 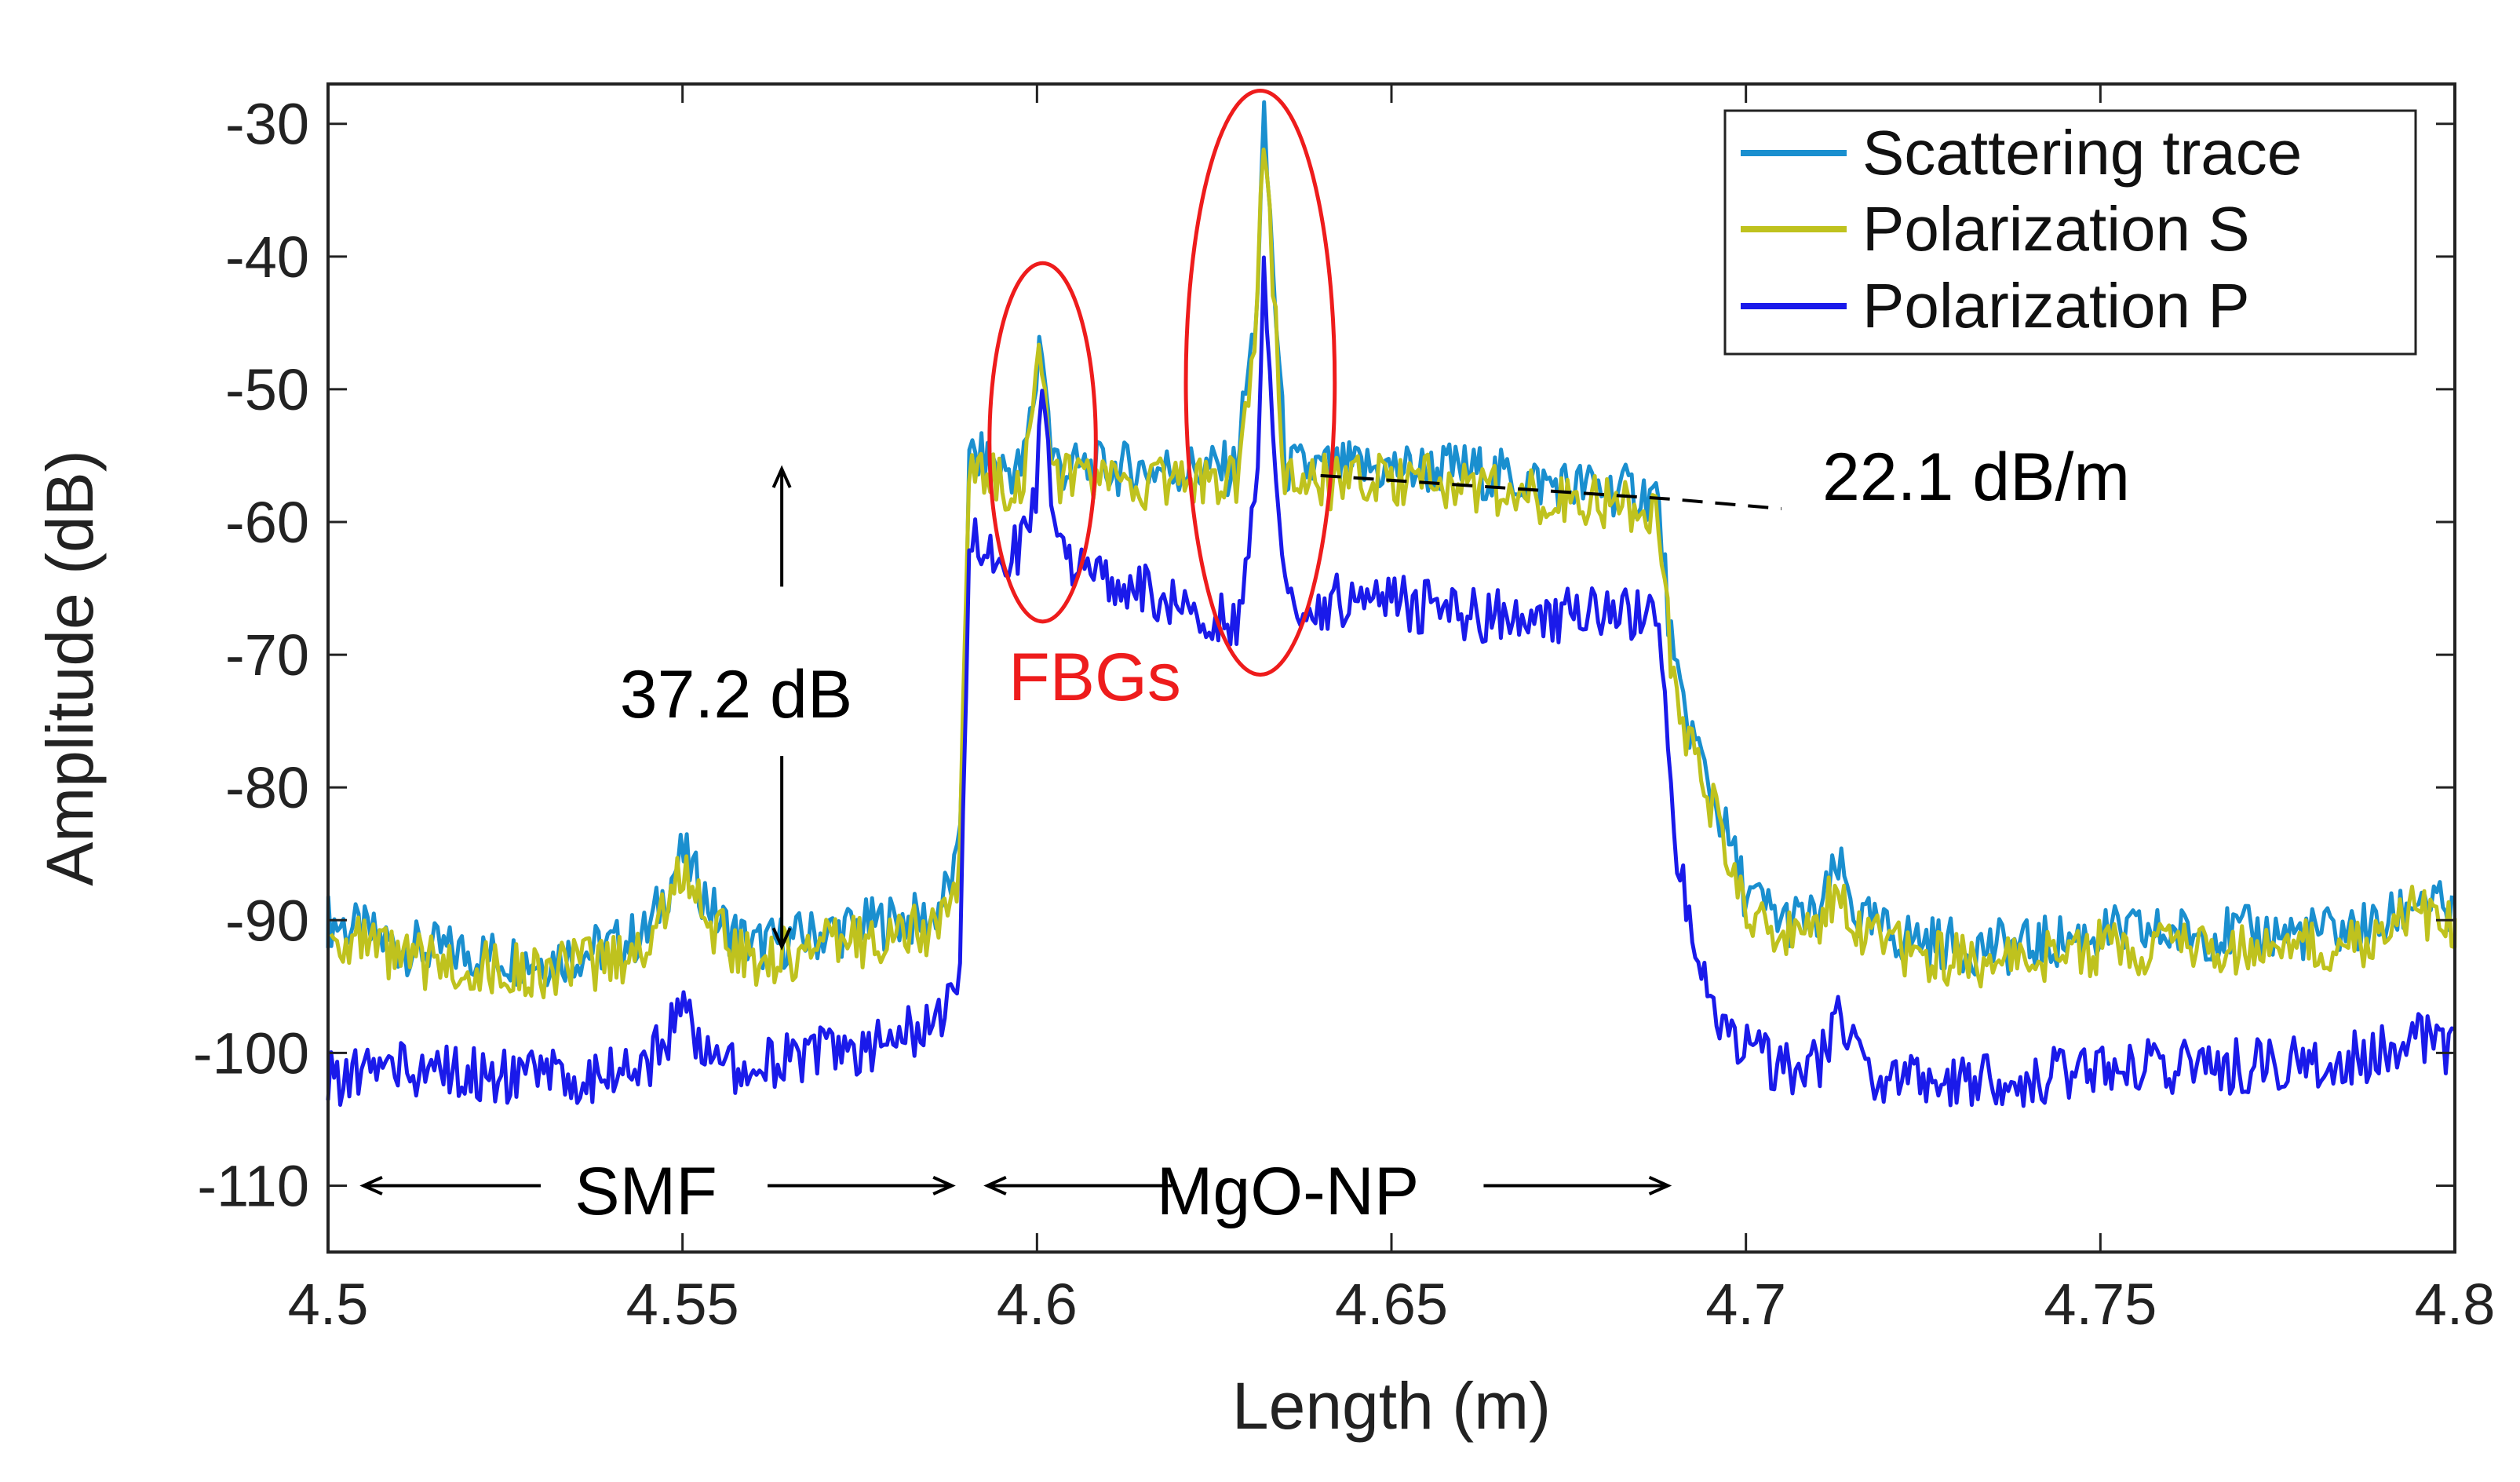 I want to click on y-tick-label: -100, so click(x=251, y=1053).